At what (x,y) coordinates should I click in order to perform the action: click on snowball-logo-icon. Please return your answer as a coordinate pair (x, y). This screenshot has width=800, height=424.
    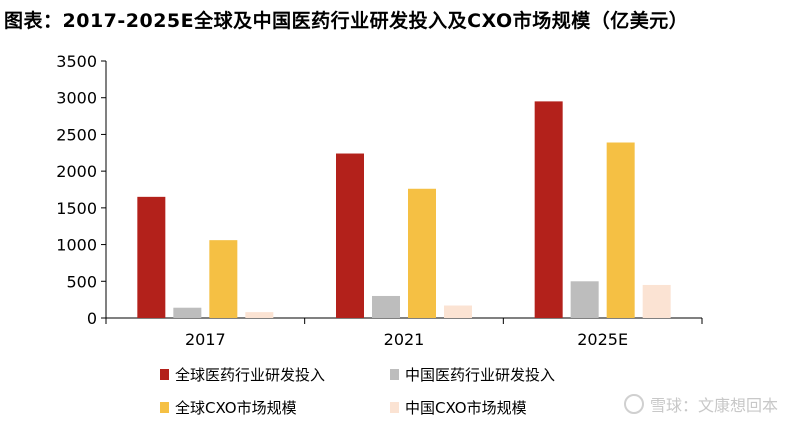
    Looking at the image, I should click on (633, 404).